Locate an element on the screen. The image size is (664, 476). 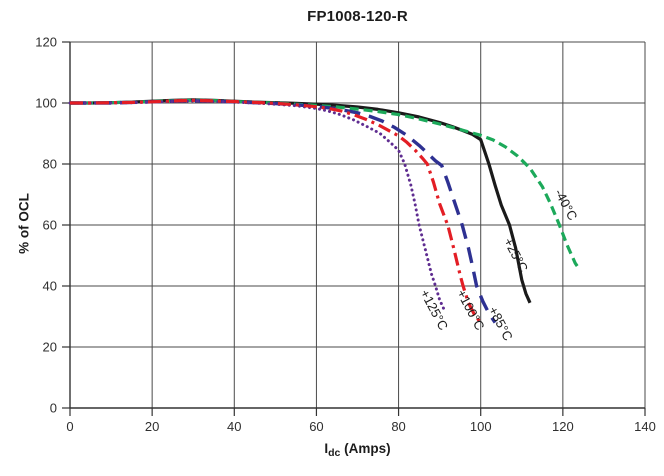
y-tick-label: 0 is located at coordinates (53, 408).